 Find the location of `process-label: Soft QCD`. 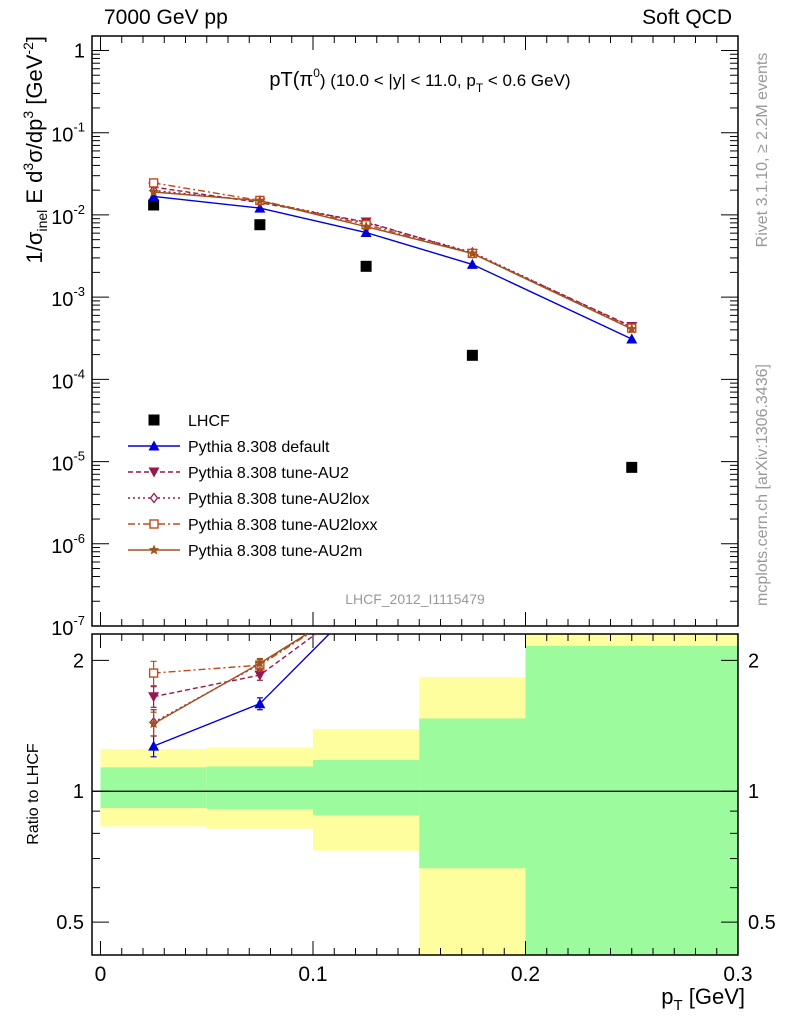

process-label: Soft QCD is located at coordinates (687, 17).